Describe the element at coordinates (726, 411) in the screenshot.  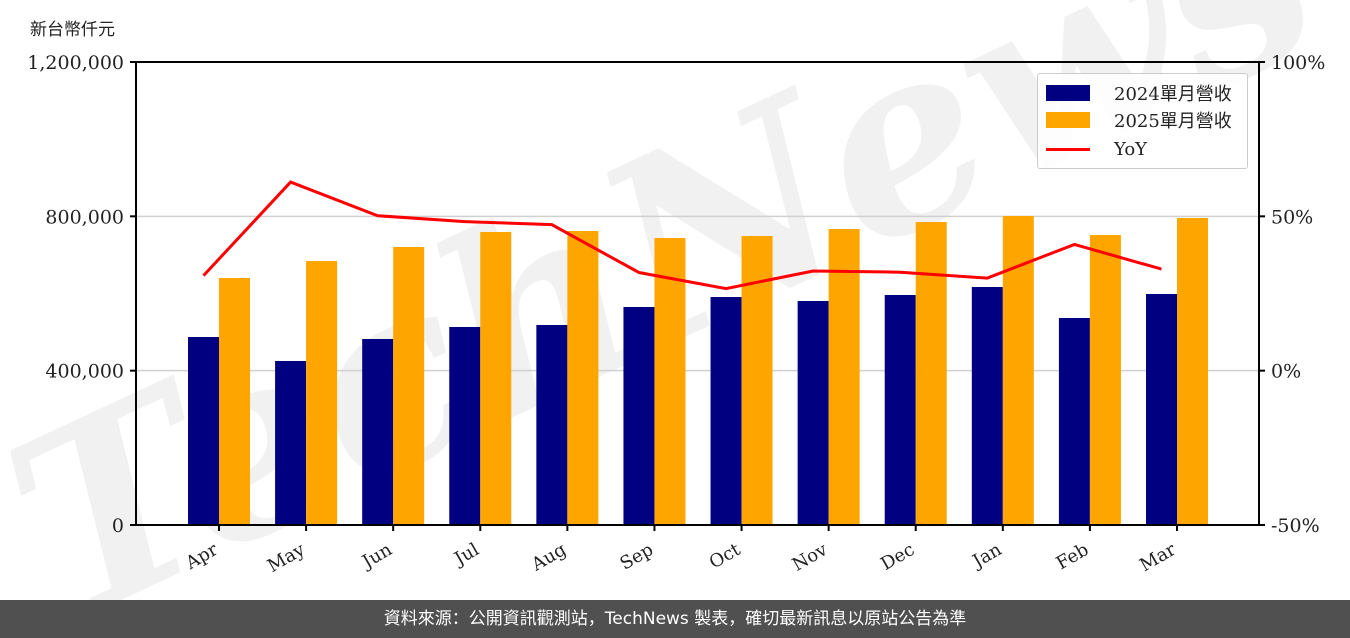
I see `bar-2024-oct` at that location.